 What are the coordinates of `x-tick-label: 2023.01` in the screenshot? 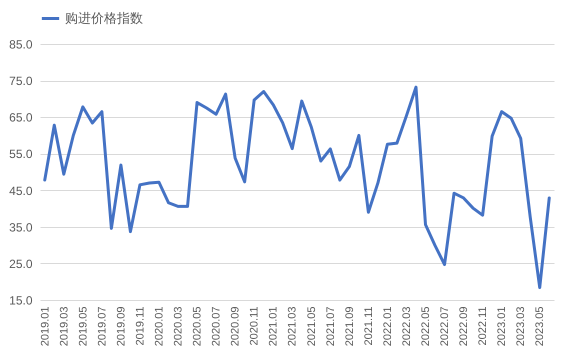 It's located at (502, 326).